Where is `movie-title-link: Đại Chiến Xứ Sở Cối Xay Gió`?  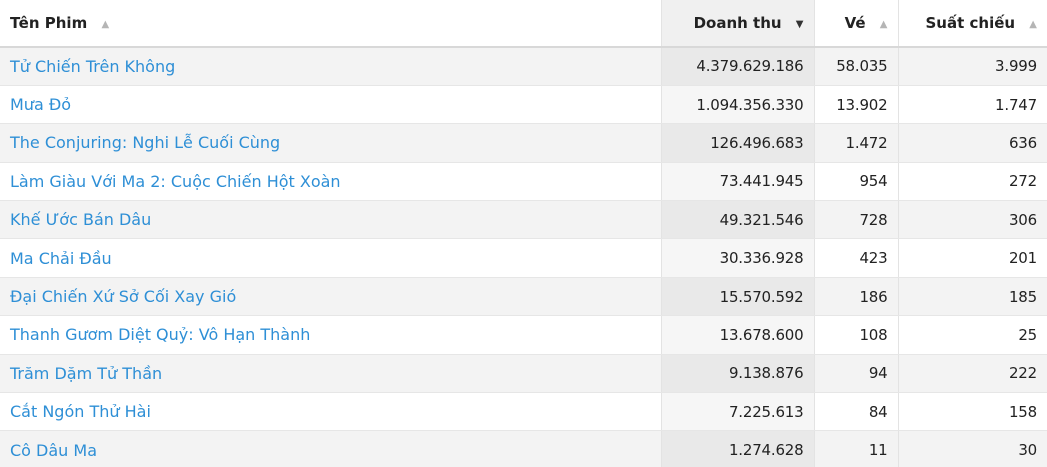 movie-title-link: Đại Chiến Xứ Sở Cối Xay Gió is located at coordinates (123, 297).